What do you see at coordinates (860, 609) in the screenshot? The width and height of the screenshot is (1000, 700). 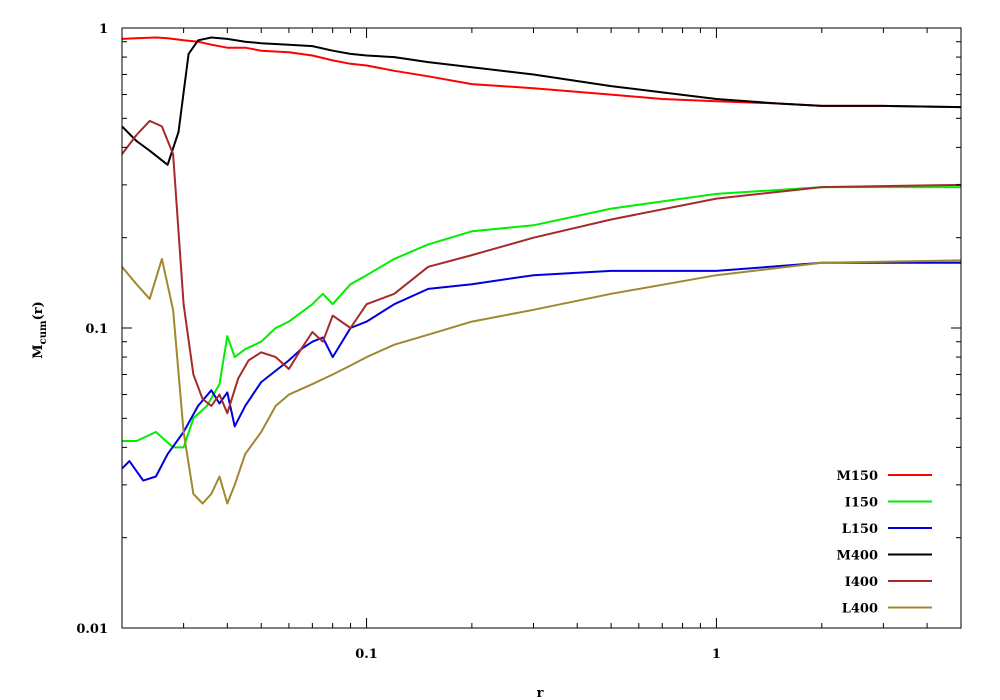 I see `legend-label-l400: L400` at bounding box center [860, 609].